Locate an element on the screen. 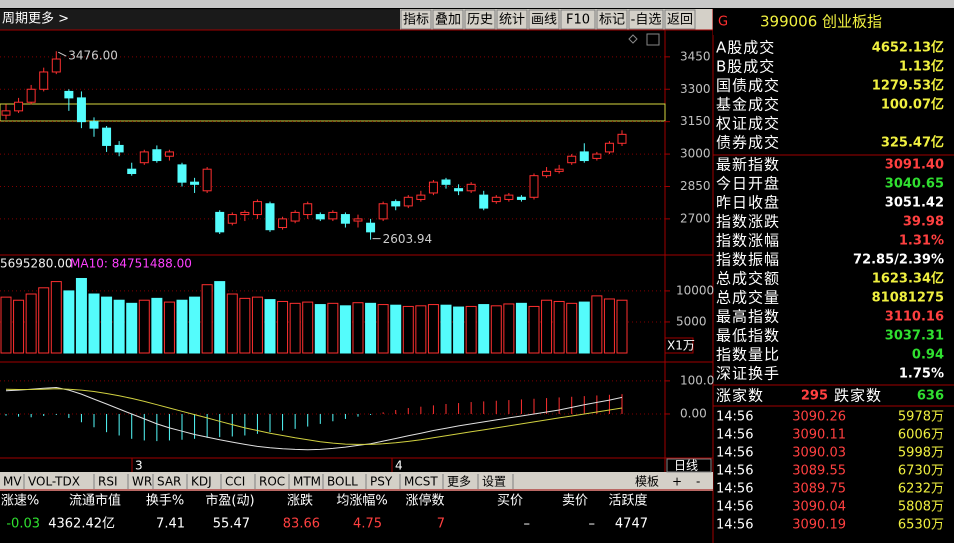  diamond-icon is located at coordinates (633, 39).